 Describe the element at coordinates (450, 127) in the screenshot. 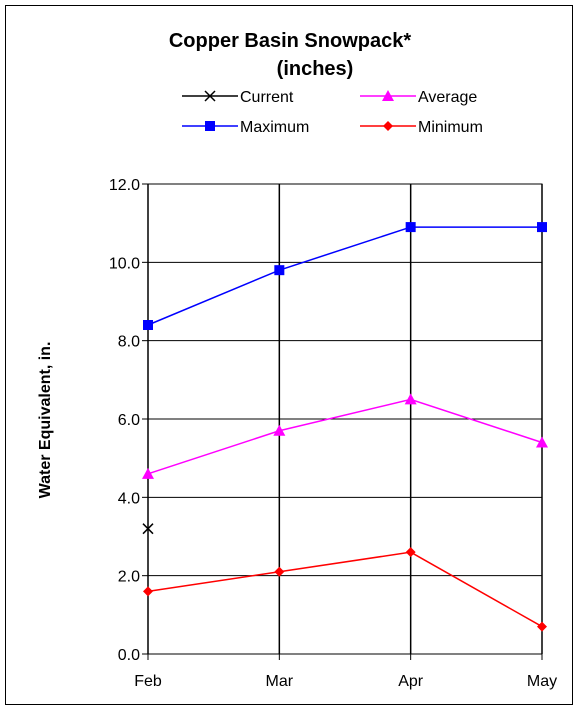

I see `legend-label-minimum: Minimum` at that location.